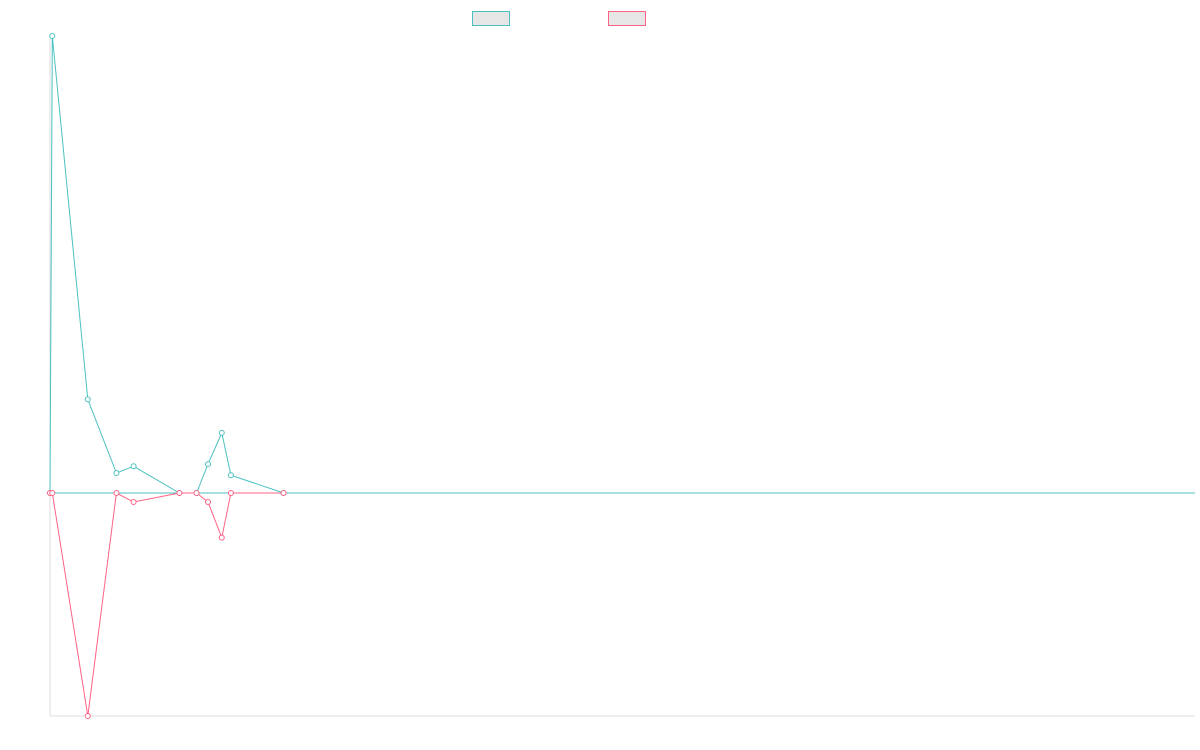 This screenshot has height=750, width=1200. Describe the element at coordinates (562, 18) in the screenshot. I see `legend` at that location.